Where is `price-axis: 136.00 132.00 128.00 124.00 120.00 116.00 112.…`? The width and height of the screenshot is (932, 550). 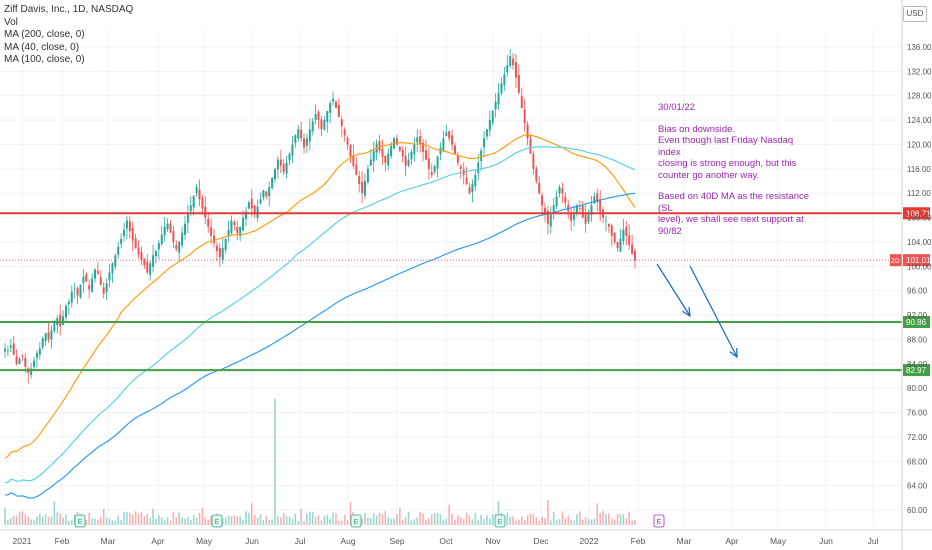
price-axis: 136.00 132.00 128.00 124.00 120.00 116.00 112.… is located at coordinates (916, 275).